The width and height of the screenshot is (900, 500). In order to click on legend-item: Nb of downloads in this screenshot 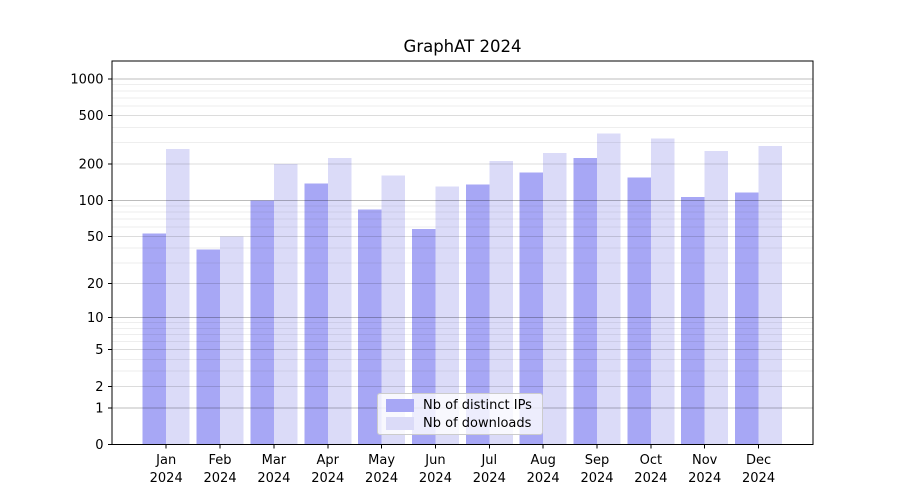, I will do `click(460, 423)`.